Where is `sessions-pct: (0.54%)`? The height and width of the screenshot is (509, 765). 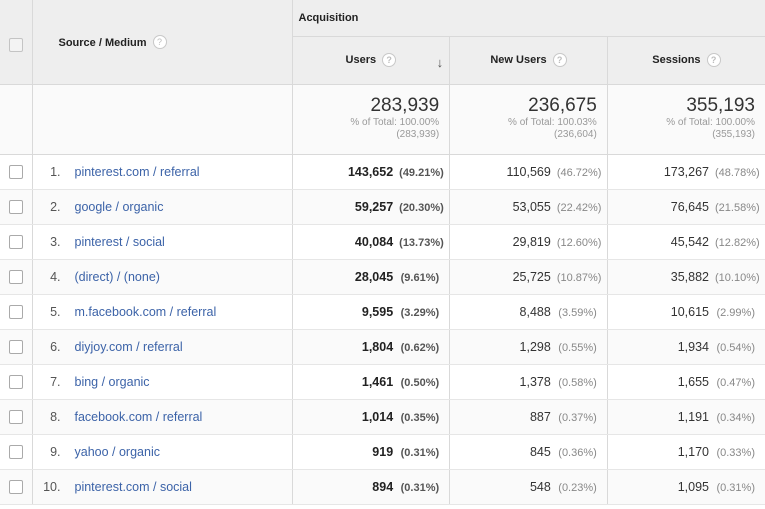
sessions-pct: (0.54%) is located at coordinates (735, 347).